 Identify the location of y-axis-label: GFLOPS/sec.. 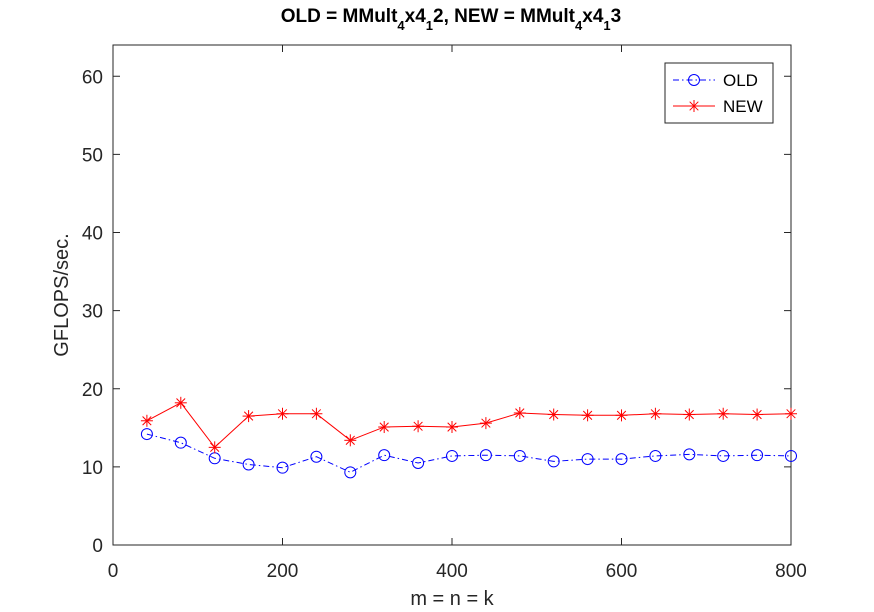
(62, 294).